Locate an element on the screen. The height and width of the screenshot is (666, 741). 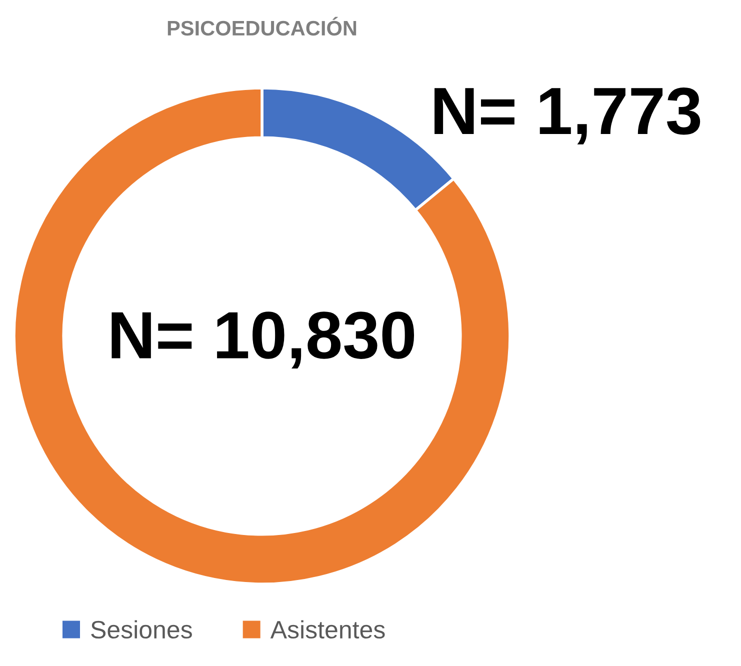
chart-title: PSICOEDUCACIÓN is located at coordinates (262, 26).